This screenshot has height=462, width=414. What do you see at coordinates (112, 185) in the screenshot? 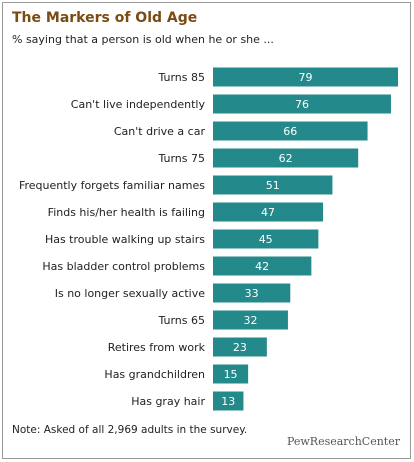
I see `category-label: Frequently forgets familiar names` at bounding box center [112, 185].